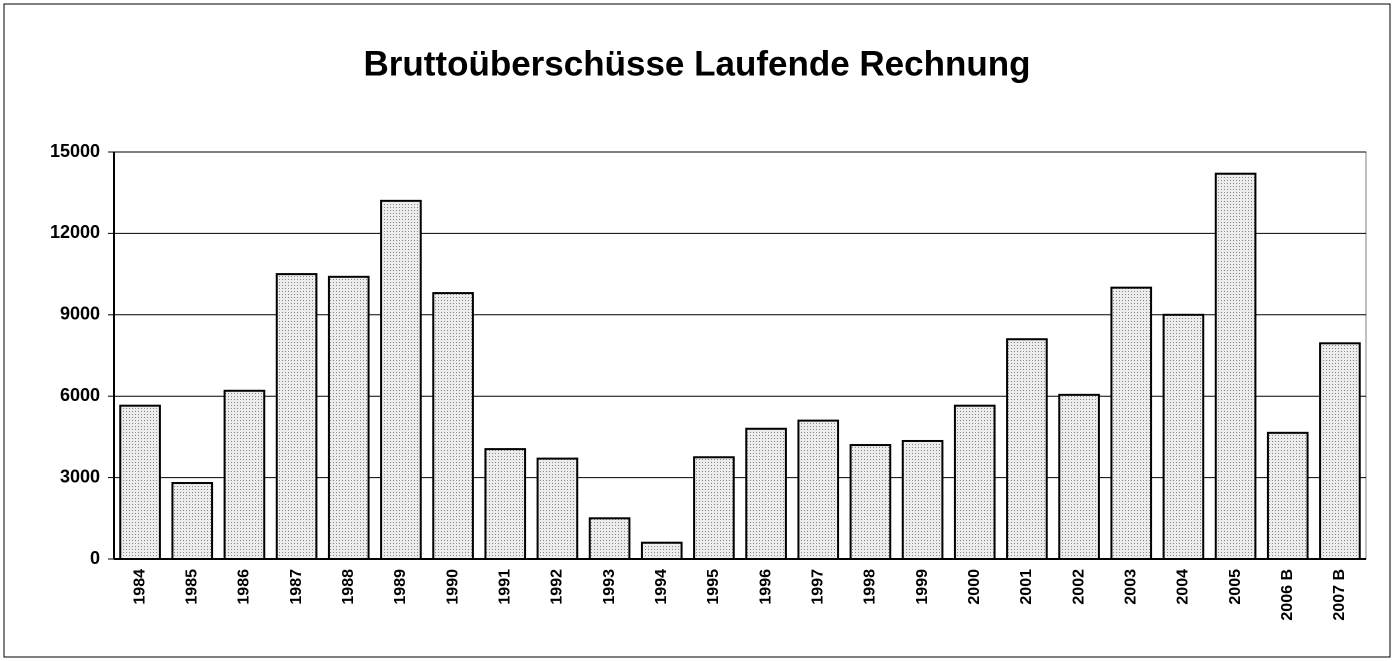  Describe the element at coordinates (452, 587) in the screenshot. I see `x-tick-label: 1990` at that location.